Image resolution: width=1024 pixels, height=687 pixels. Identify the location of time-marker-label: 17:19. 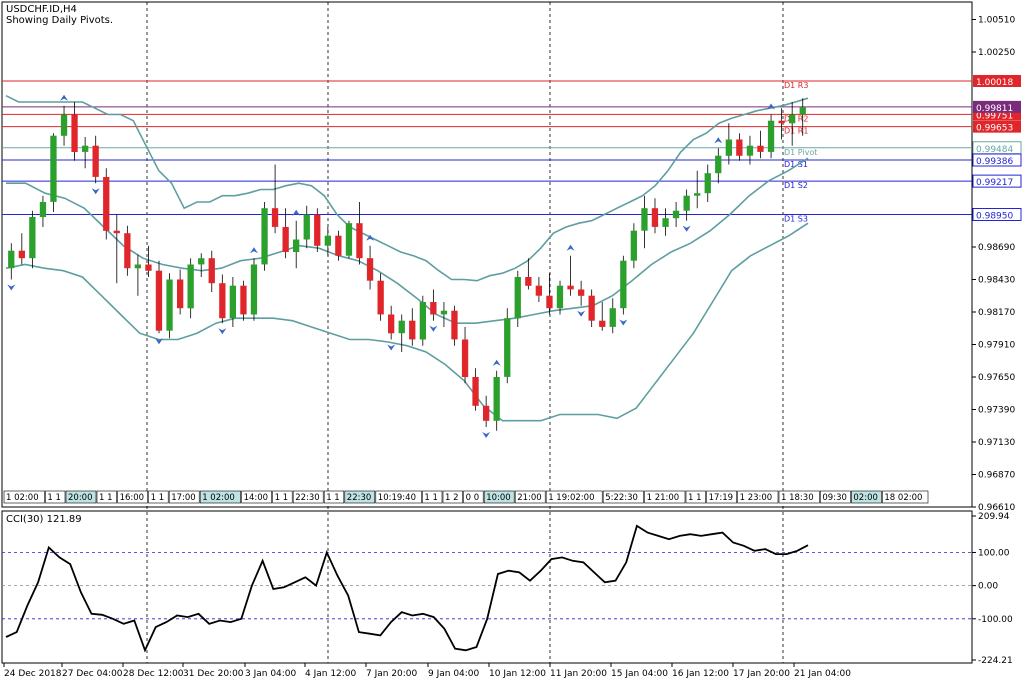
(721, 498).